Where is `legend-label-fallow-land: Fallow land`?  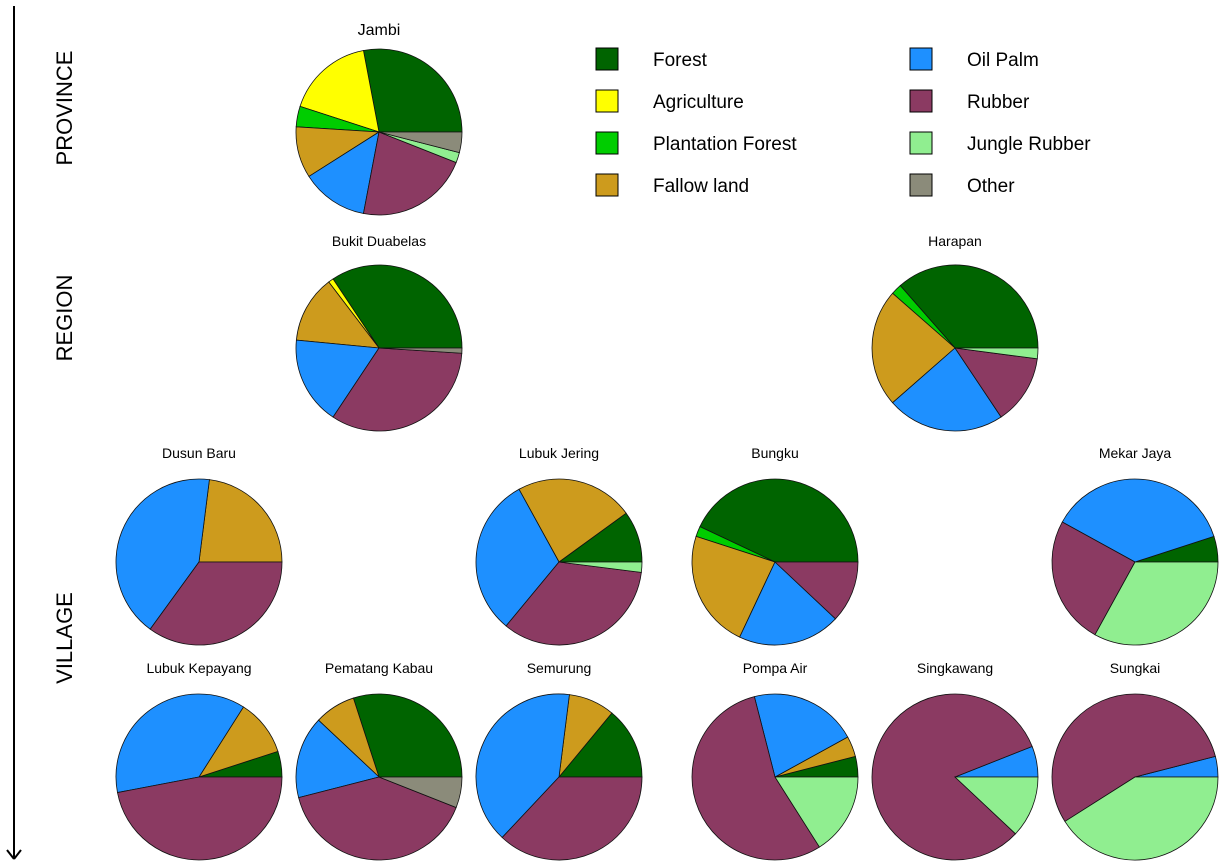
legend-label-fallow-land: Fallow land is located at coordinates (701, 186).